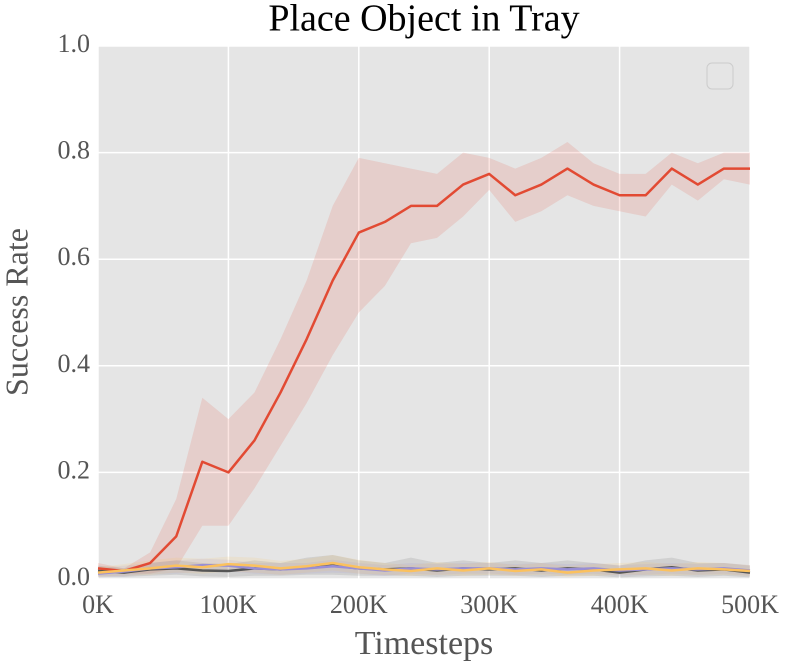 The height and width of the screenshot is (668, 789). I want to click on x-tick-label: 300K, so click(489, 604).